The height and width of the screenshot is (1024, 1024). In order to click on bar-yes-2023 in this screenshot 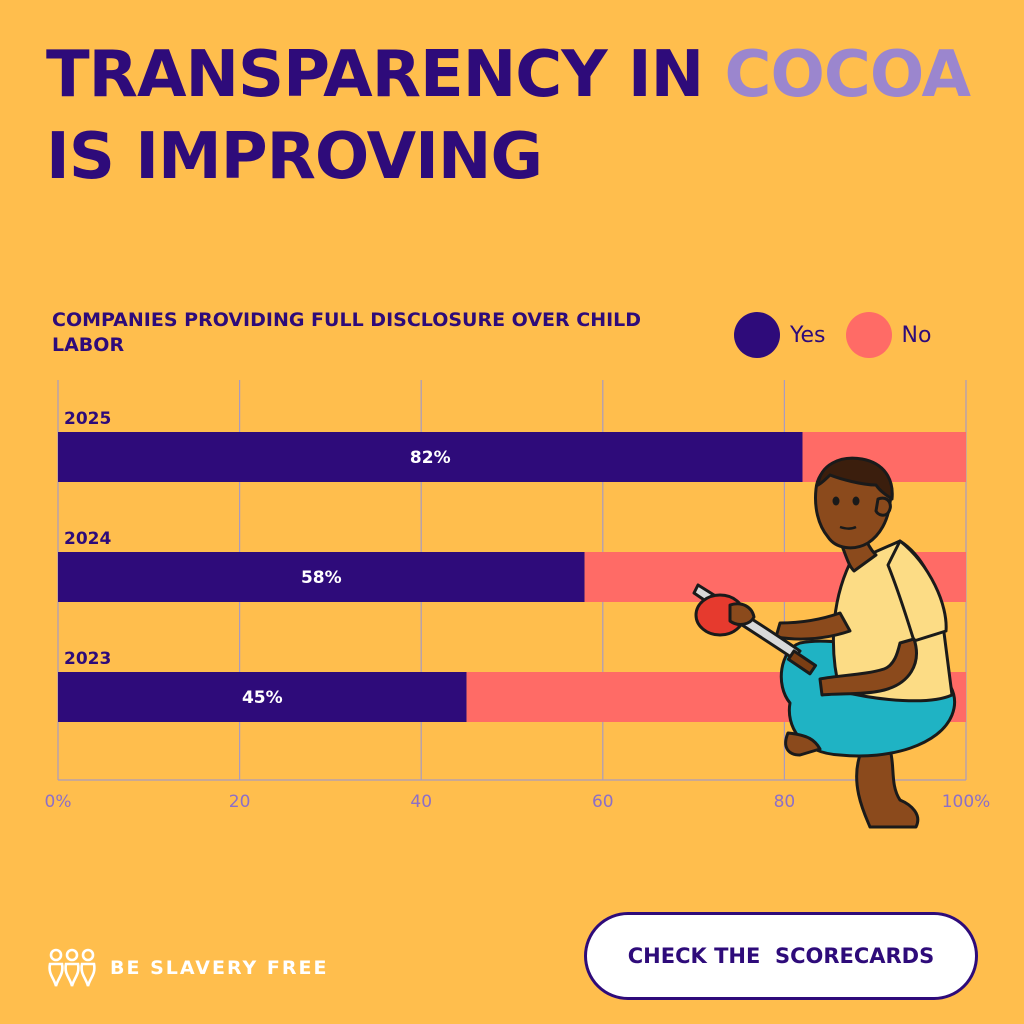, I will do `click(262, 697)`.